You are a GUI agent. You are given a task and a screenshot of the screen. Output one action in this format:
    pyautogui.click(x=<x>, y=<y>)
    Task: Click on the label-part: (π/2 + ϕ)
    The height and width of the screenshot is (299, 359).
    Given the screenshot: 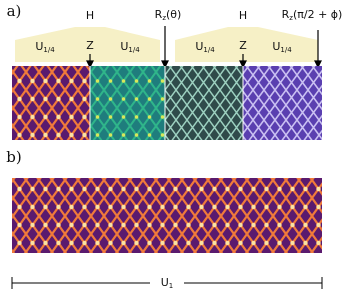 What is the action you would take?
    pyautogui.click(x=317, y=14)
    